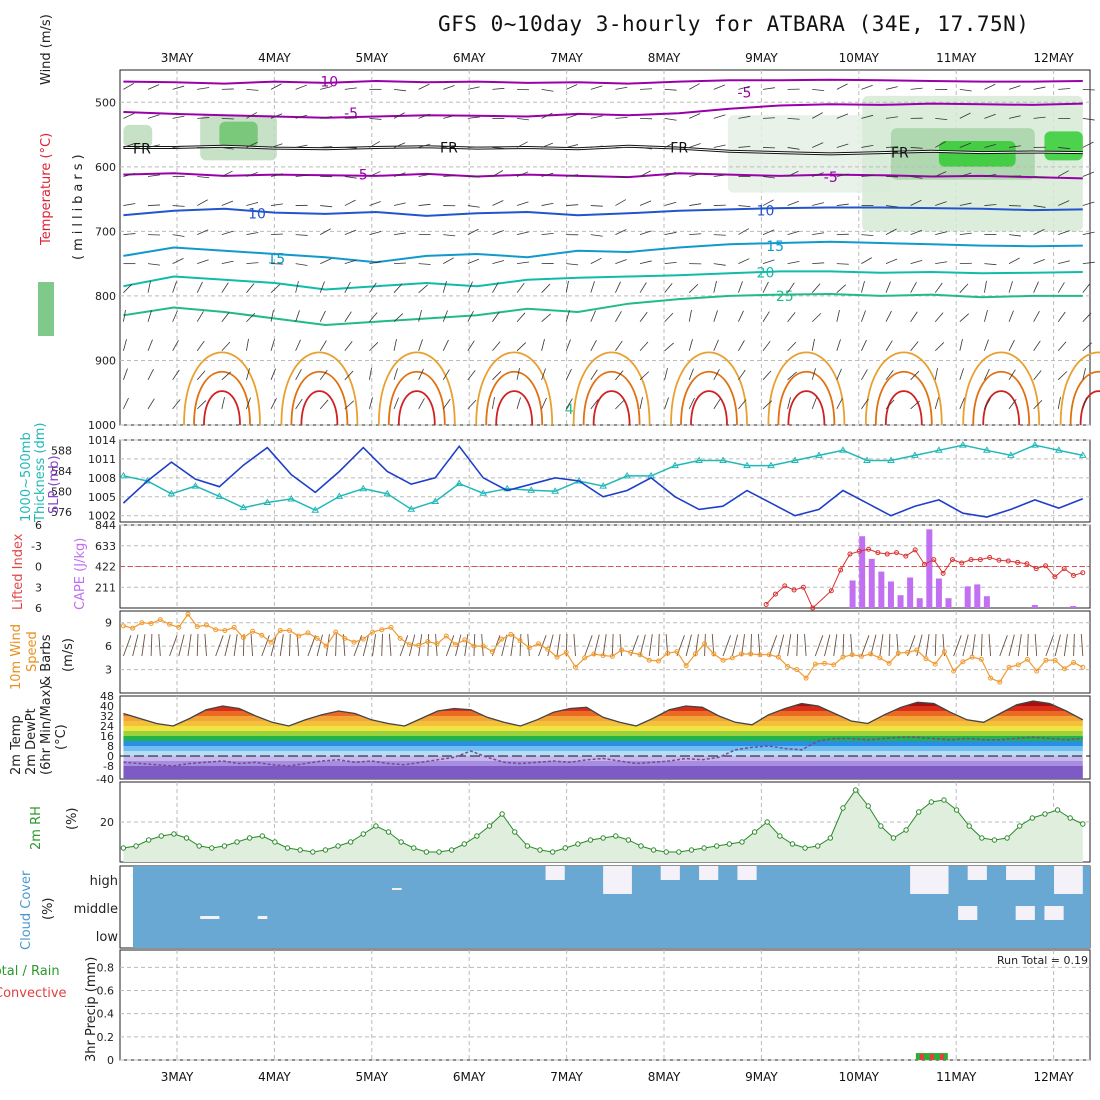 Image resolution: width=1100 pixels, height=1100 pixels. What do you see at coordinates (761, 1077) in the screenshot?
I see `date-label-bottom: 9MAY` at bounding box center [761, 1077].